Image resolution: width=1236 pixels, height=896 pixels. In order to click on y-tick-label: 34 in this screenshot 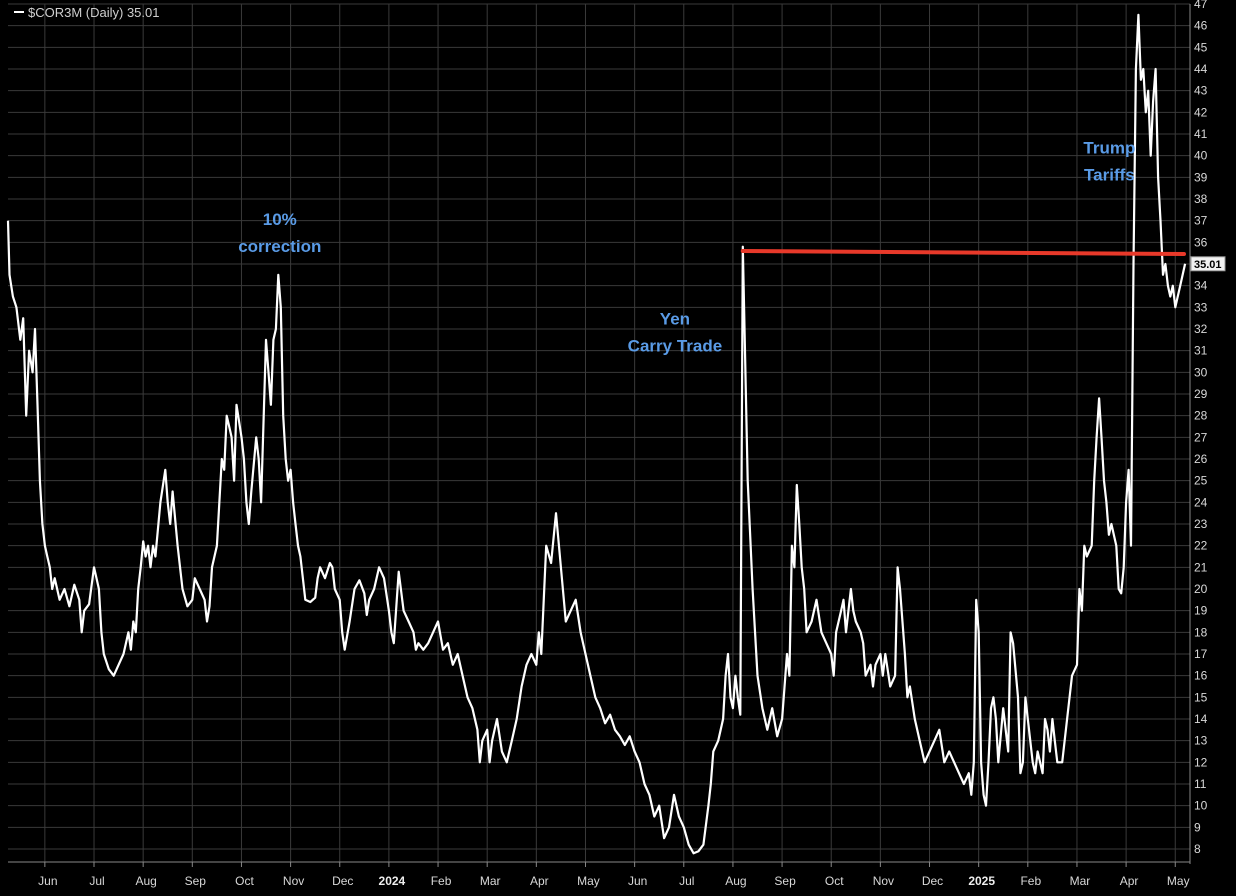, I will do `click(1201, 286)`.